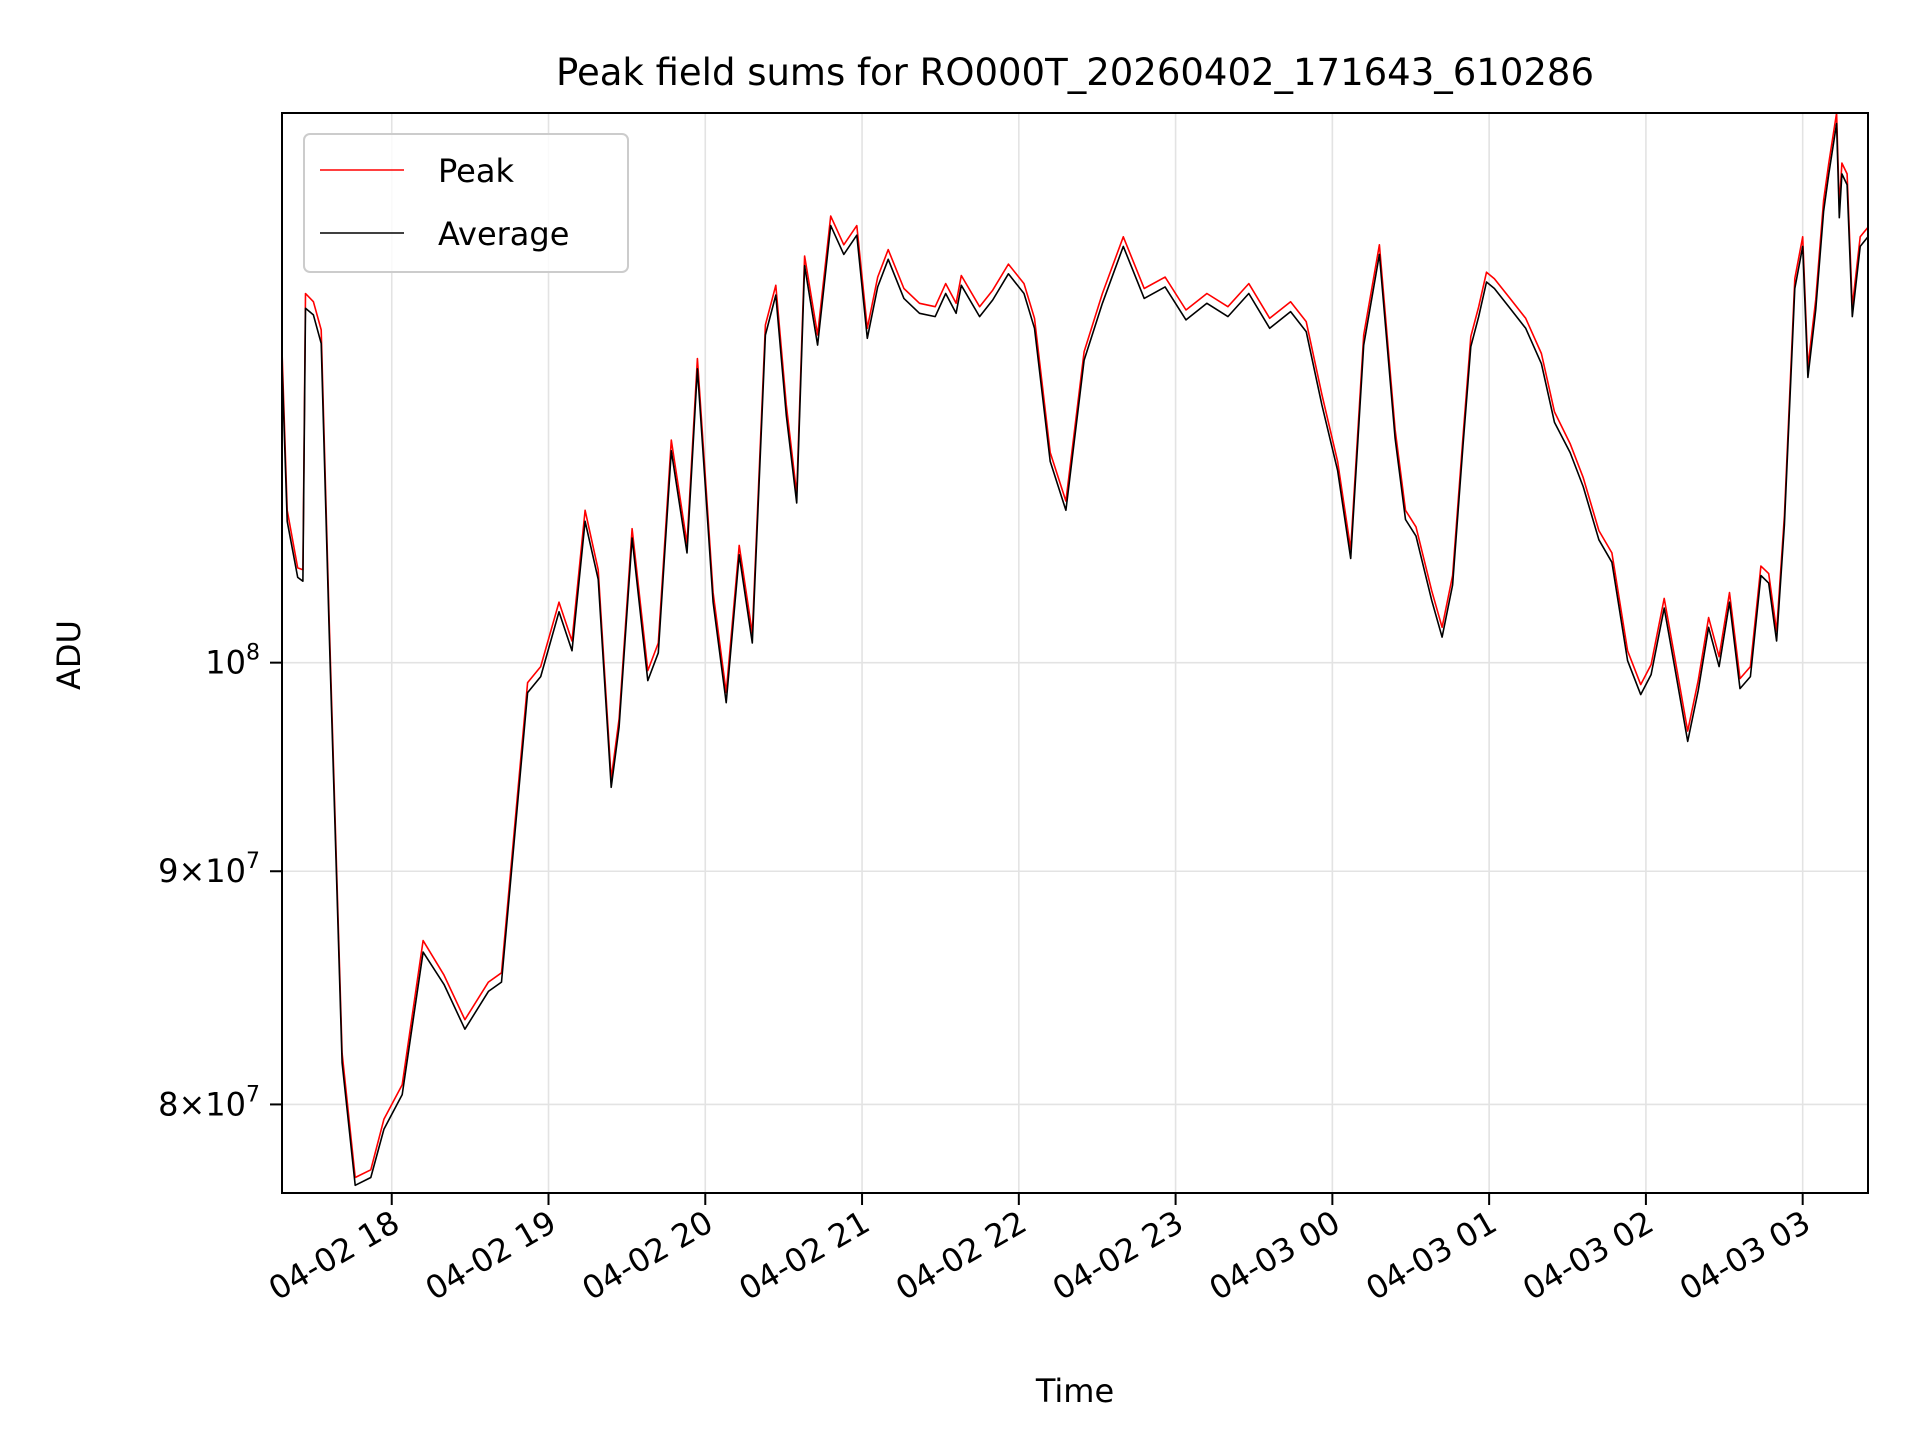 Image resolution: width=1920 pixels, height=1440 pixels. What do you see at coordinates (69, 655) in the screenshot?
I see `y-axis-label: ADU` at bounding box center [69, 655].